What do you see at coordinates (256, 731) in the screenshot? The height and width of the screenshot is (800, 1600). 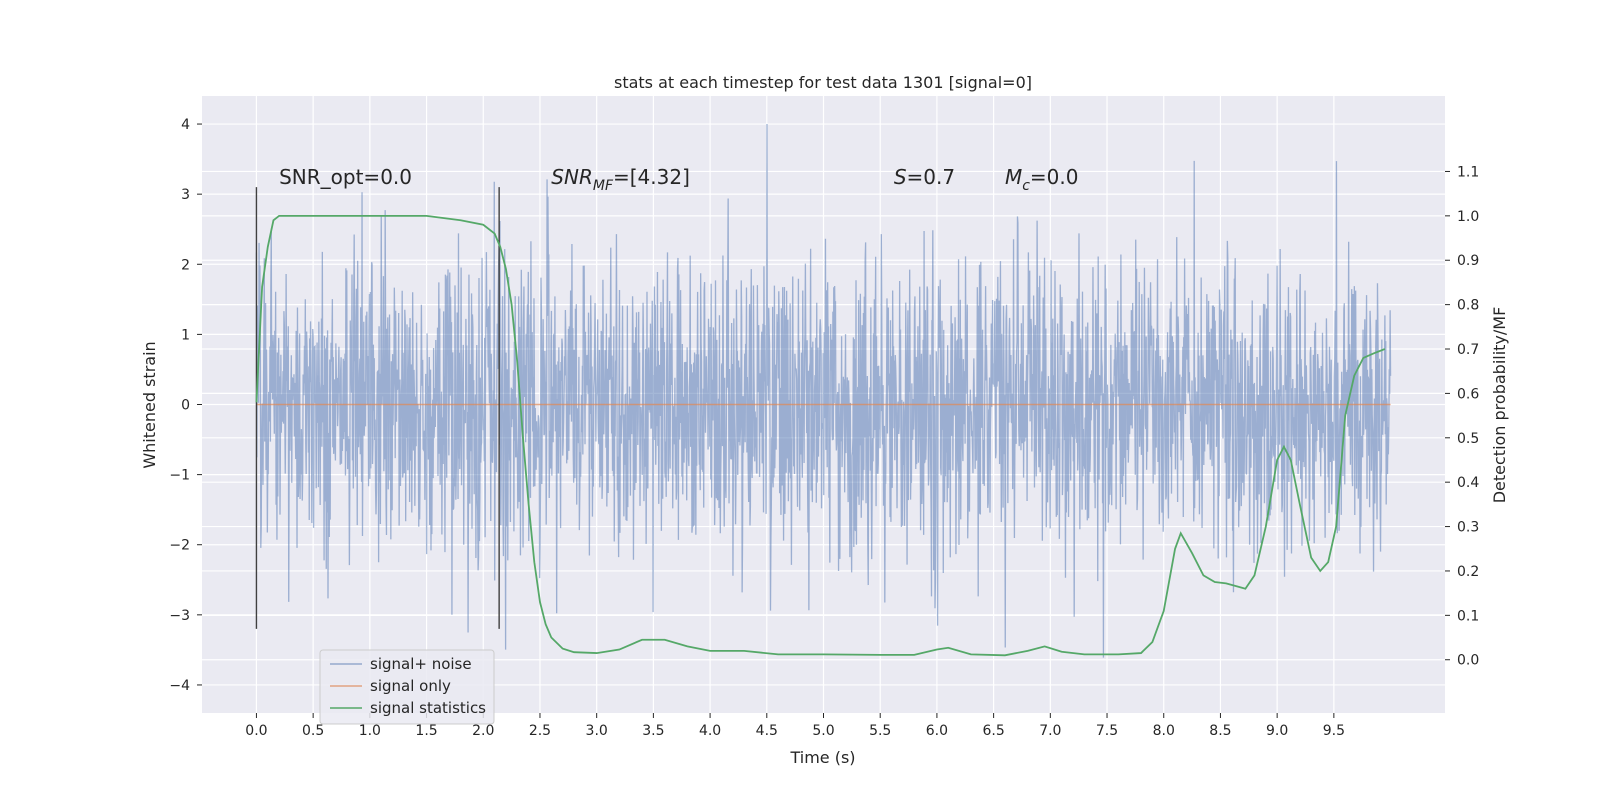 I see `x-tick-label: 0.0` at bounding box center [256, 731].